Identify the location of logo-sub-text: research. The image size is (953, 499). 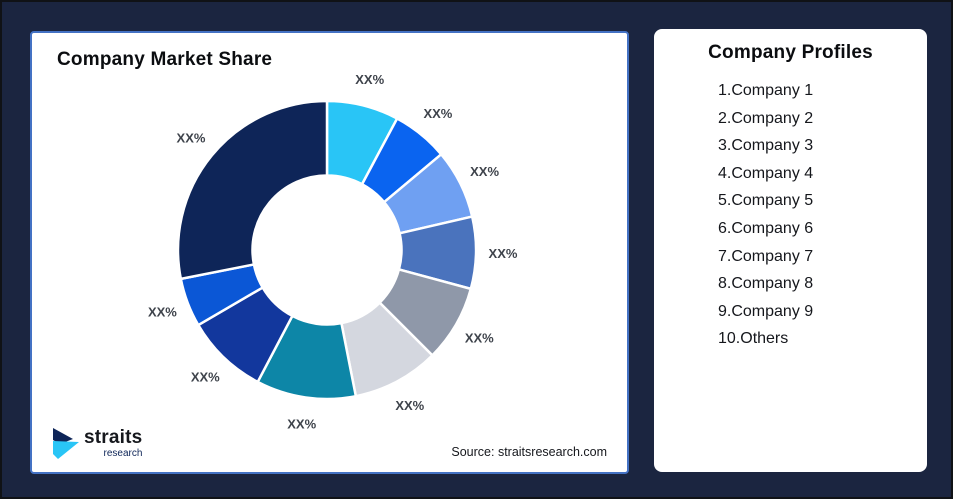
(123, 453).